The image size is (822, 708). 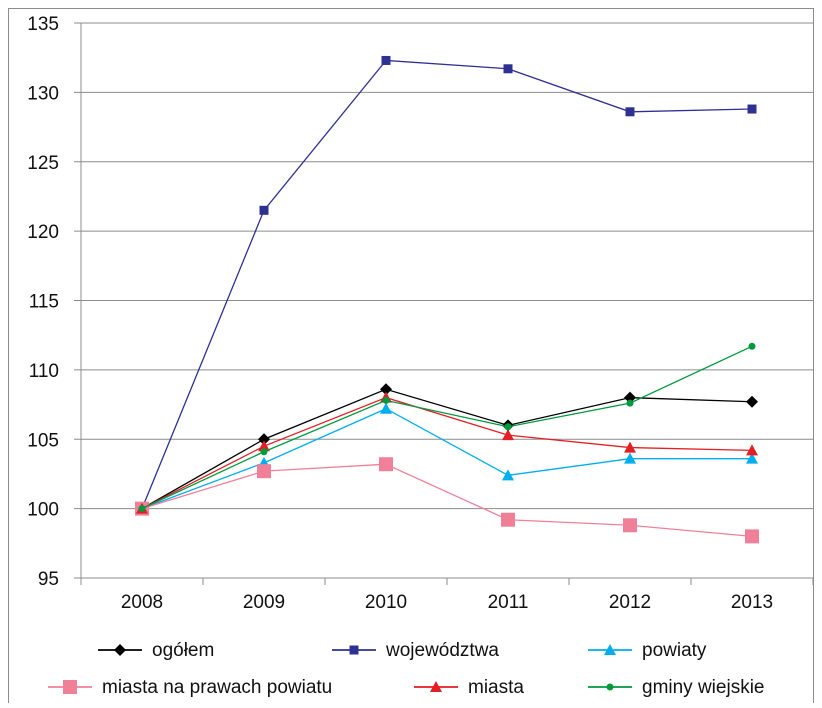 I want to click on y-tick-label: 130, so click(x=43, y=93).